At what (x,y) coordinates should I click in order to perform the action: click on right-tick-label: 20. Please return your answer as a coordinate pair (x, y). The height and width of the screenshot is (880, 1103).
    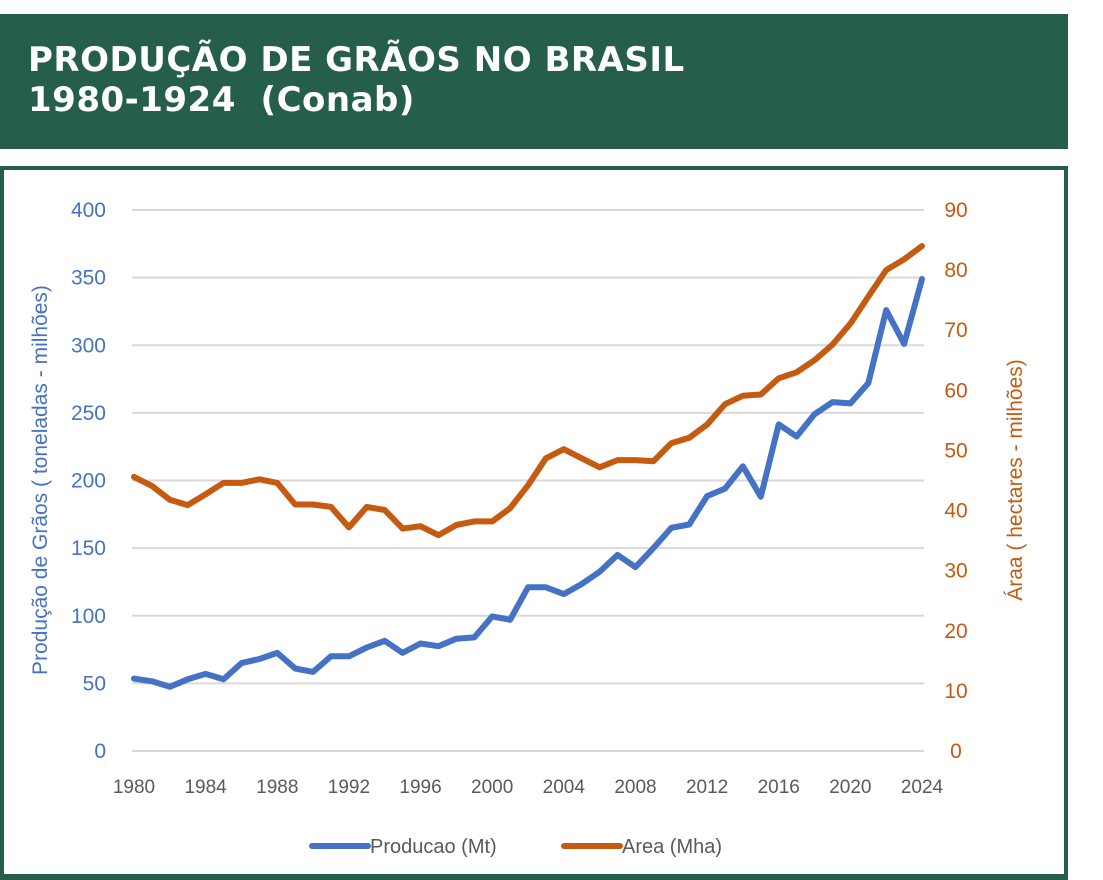
    Looking at the image, I should click on (955, 631).